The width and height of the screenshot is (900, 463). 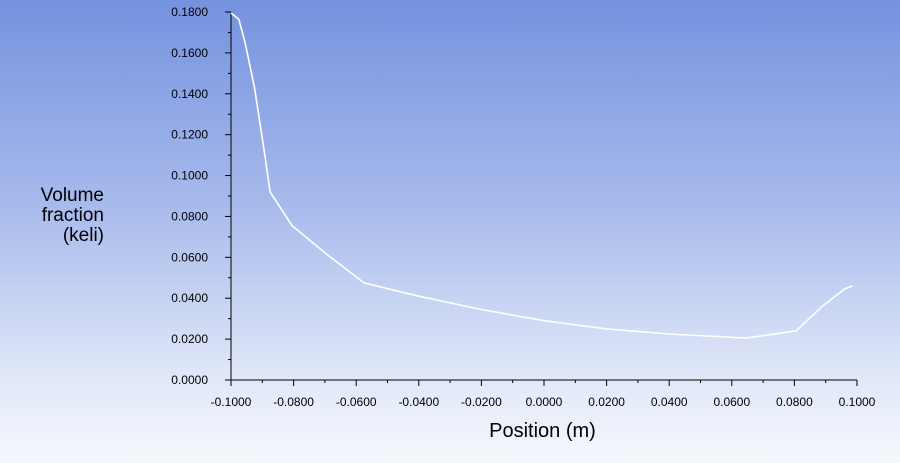 What do you see at coordinates (72, 215) in the screenshot?
I see `y-axis-label-line-2: fraction` at bounding box center [72, 215].